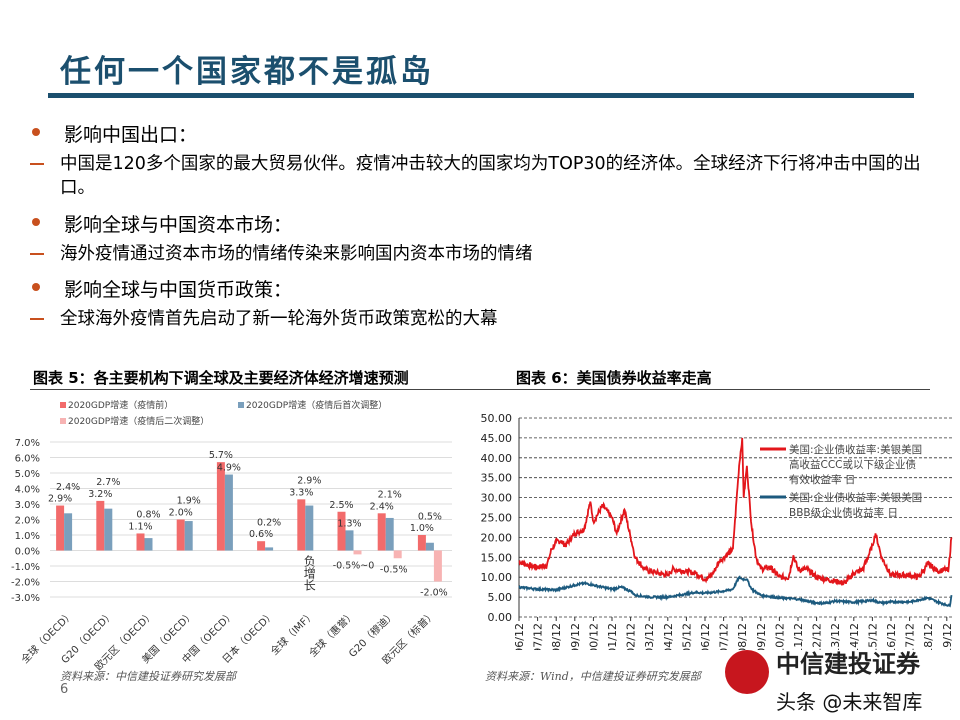 The image size is (960, 720). What do you see at coordinates (138, 421) in the screenshot?
I see `legend-label: 2020GDP增速（疫情后二次调整）` at bounding box center [138, 421].